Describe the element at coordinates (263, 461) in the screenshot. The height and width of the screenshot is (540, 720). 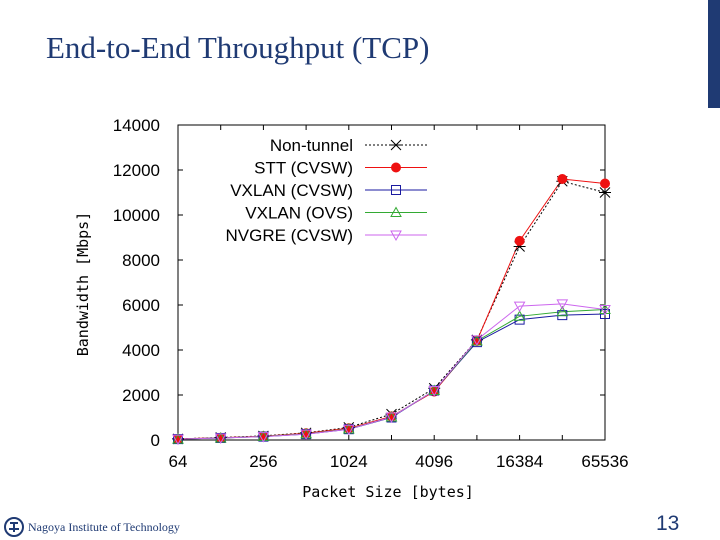
I see `x-tick-label: 256` at that location.